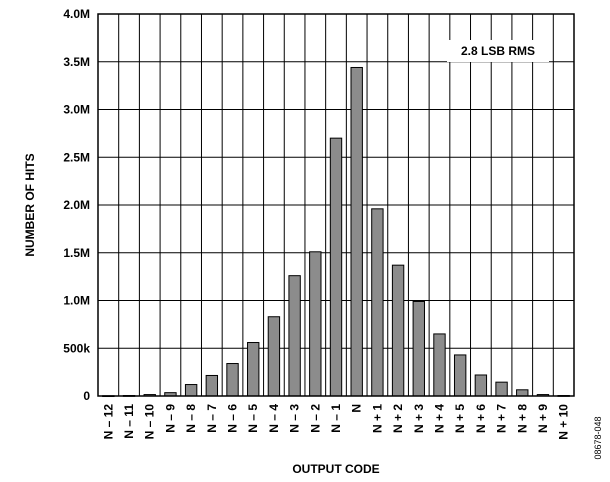 This screenshot has height=482, width=610. I want to click on x-tick-label: N + 4, so click(439, 418).